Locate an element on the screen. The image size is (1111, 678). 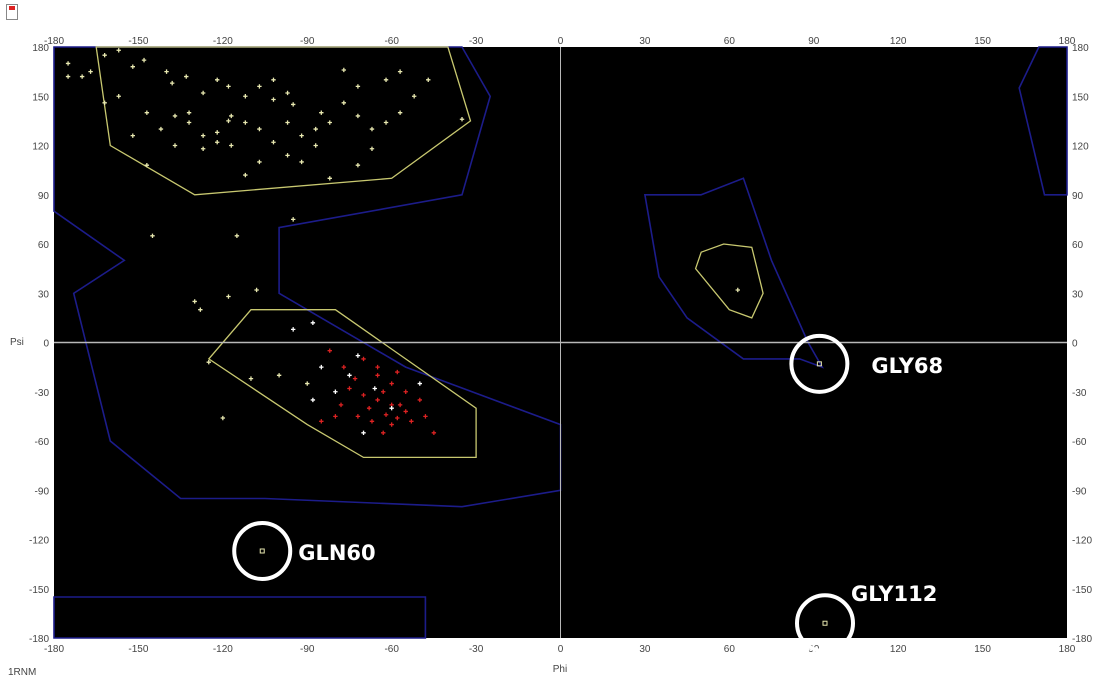
y-tick-right-7: -30 is located at coordinates (1079, 393).